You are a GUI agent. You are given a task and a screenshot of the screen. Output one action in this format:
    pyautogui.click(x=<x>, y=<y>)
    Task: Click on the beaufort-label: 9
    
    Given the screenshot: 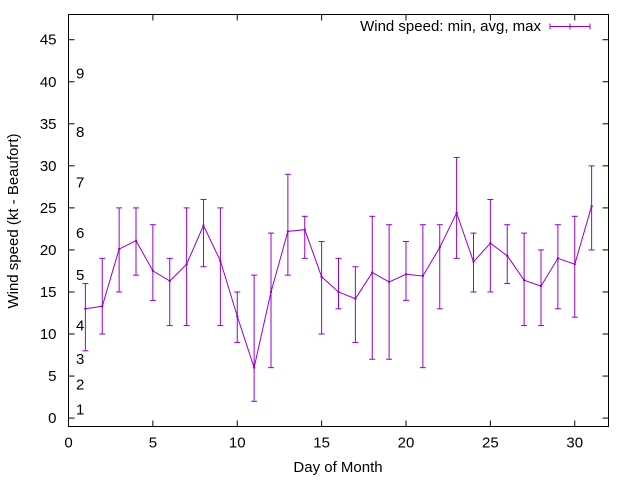 What is the action you would take?
    pyautogui.click(x=80, y=73)
    